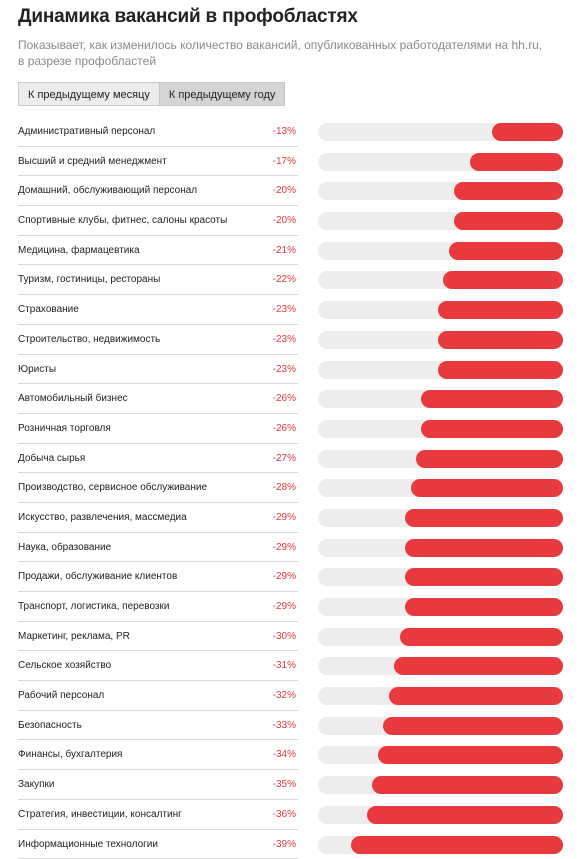 The height and width of the screenshot is (859, 583). I want to click on value-label: -31%, so click(284, 666).